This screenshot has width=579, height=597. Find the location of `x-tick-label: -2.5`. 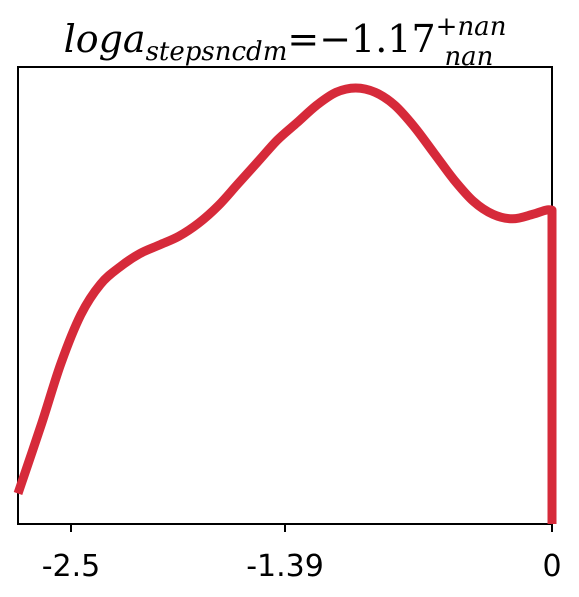

x-tick-label: -2.5 is located at coordinates (71, 566).